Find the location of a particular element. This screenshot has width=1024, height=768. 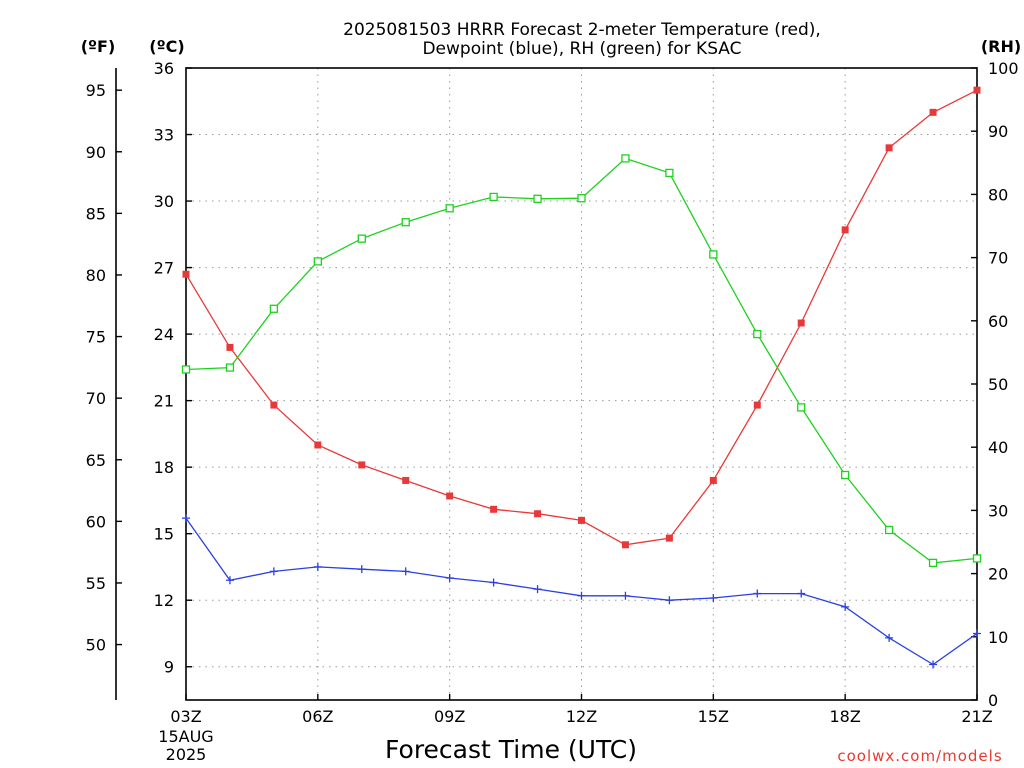

celsius-tick-label: 33 is located at coordinates (164, 135).